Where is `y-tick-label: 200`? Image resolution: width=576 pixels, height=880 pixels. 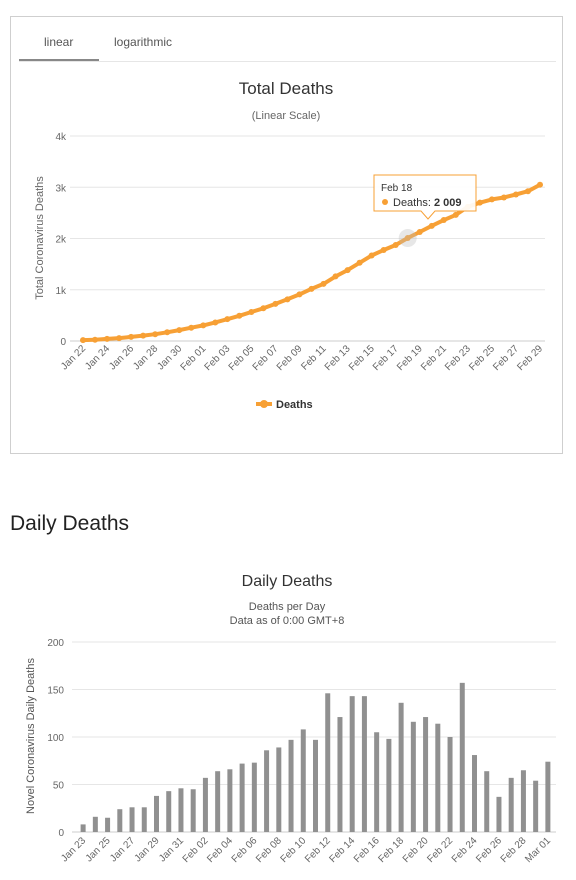
y-tick-label: 200 is located at coordinates (55, 643).